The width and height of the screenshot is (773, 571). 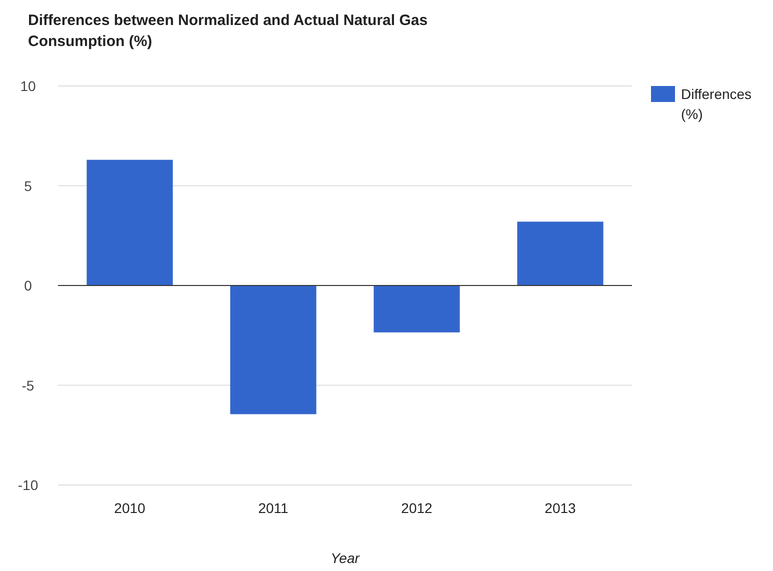 I want to click on x-tick-label: 2013, so click(x=560, y=508).